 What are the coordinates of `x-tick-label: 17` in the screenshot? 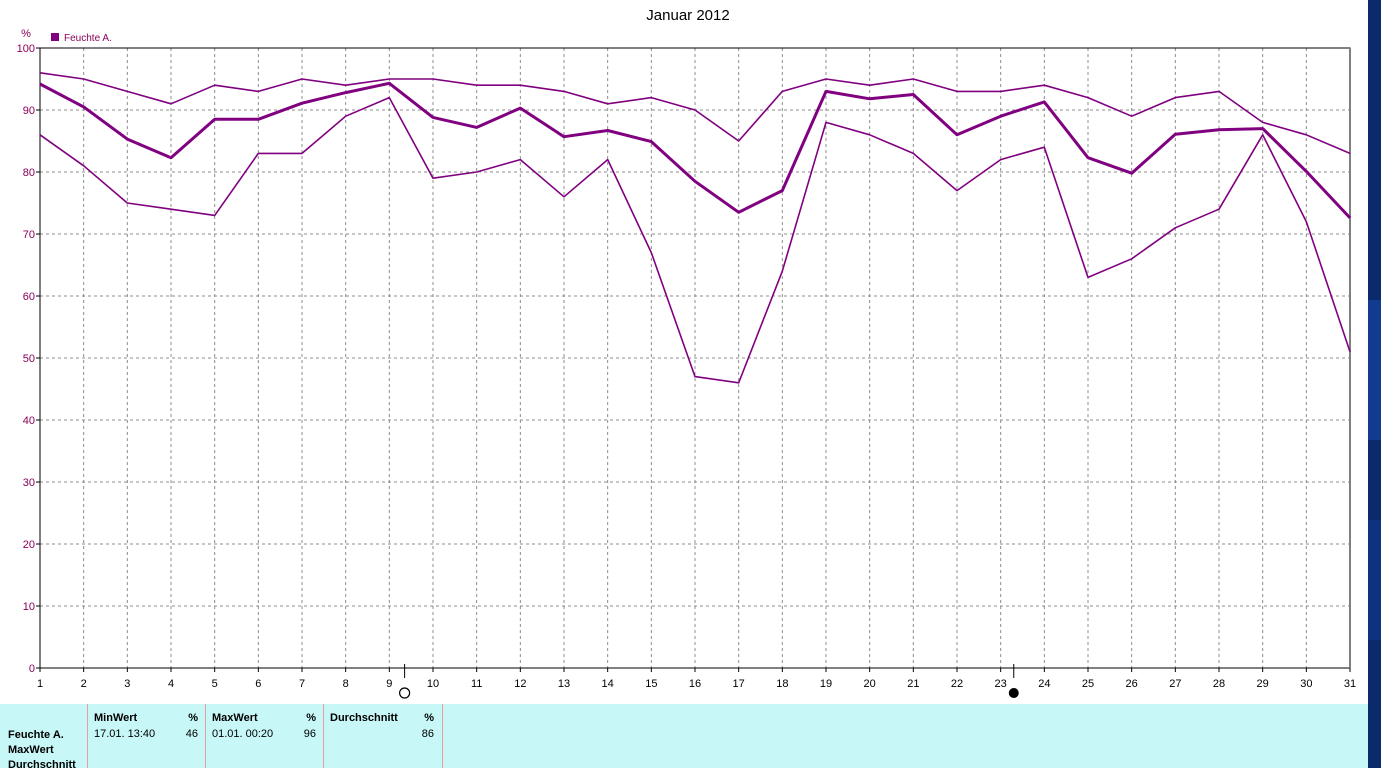 It's located at (739, 684).